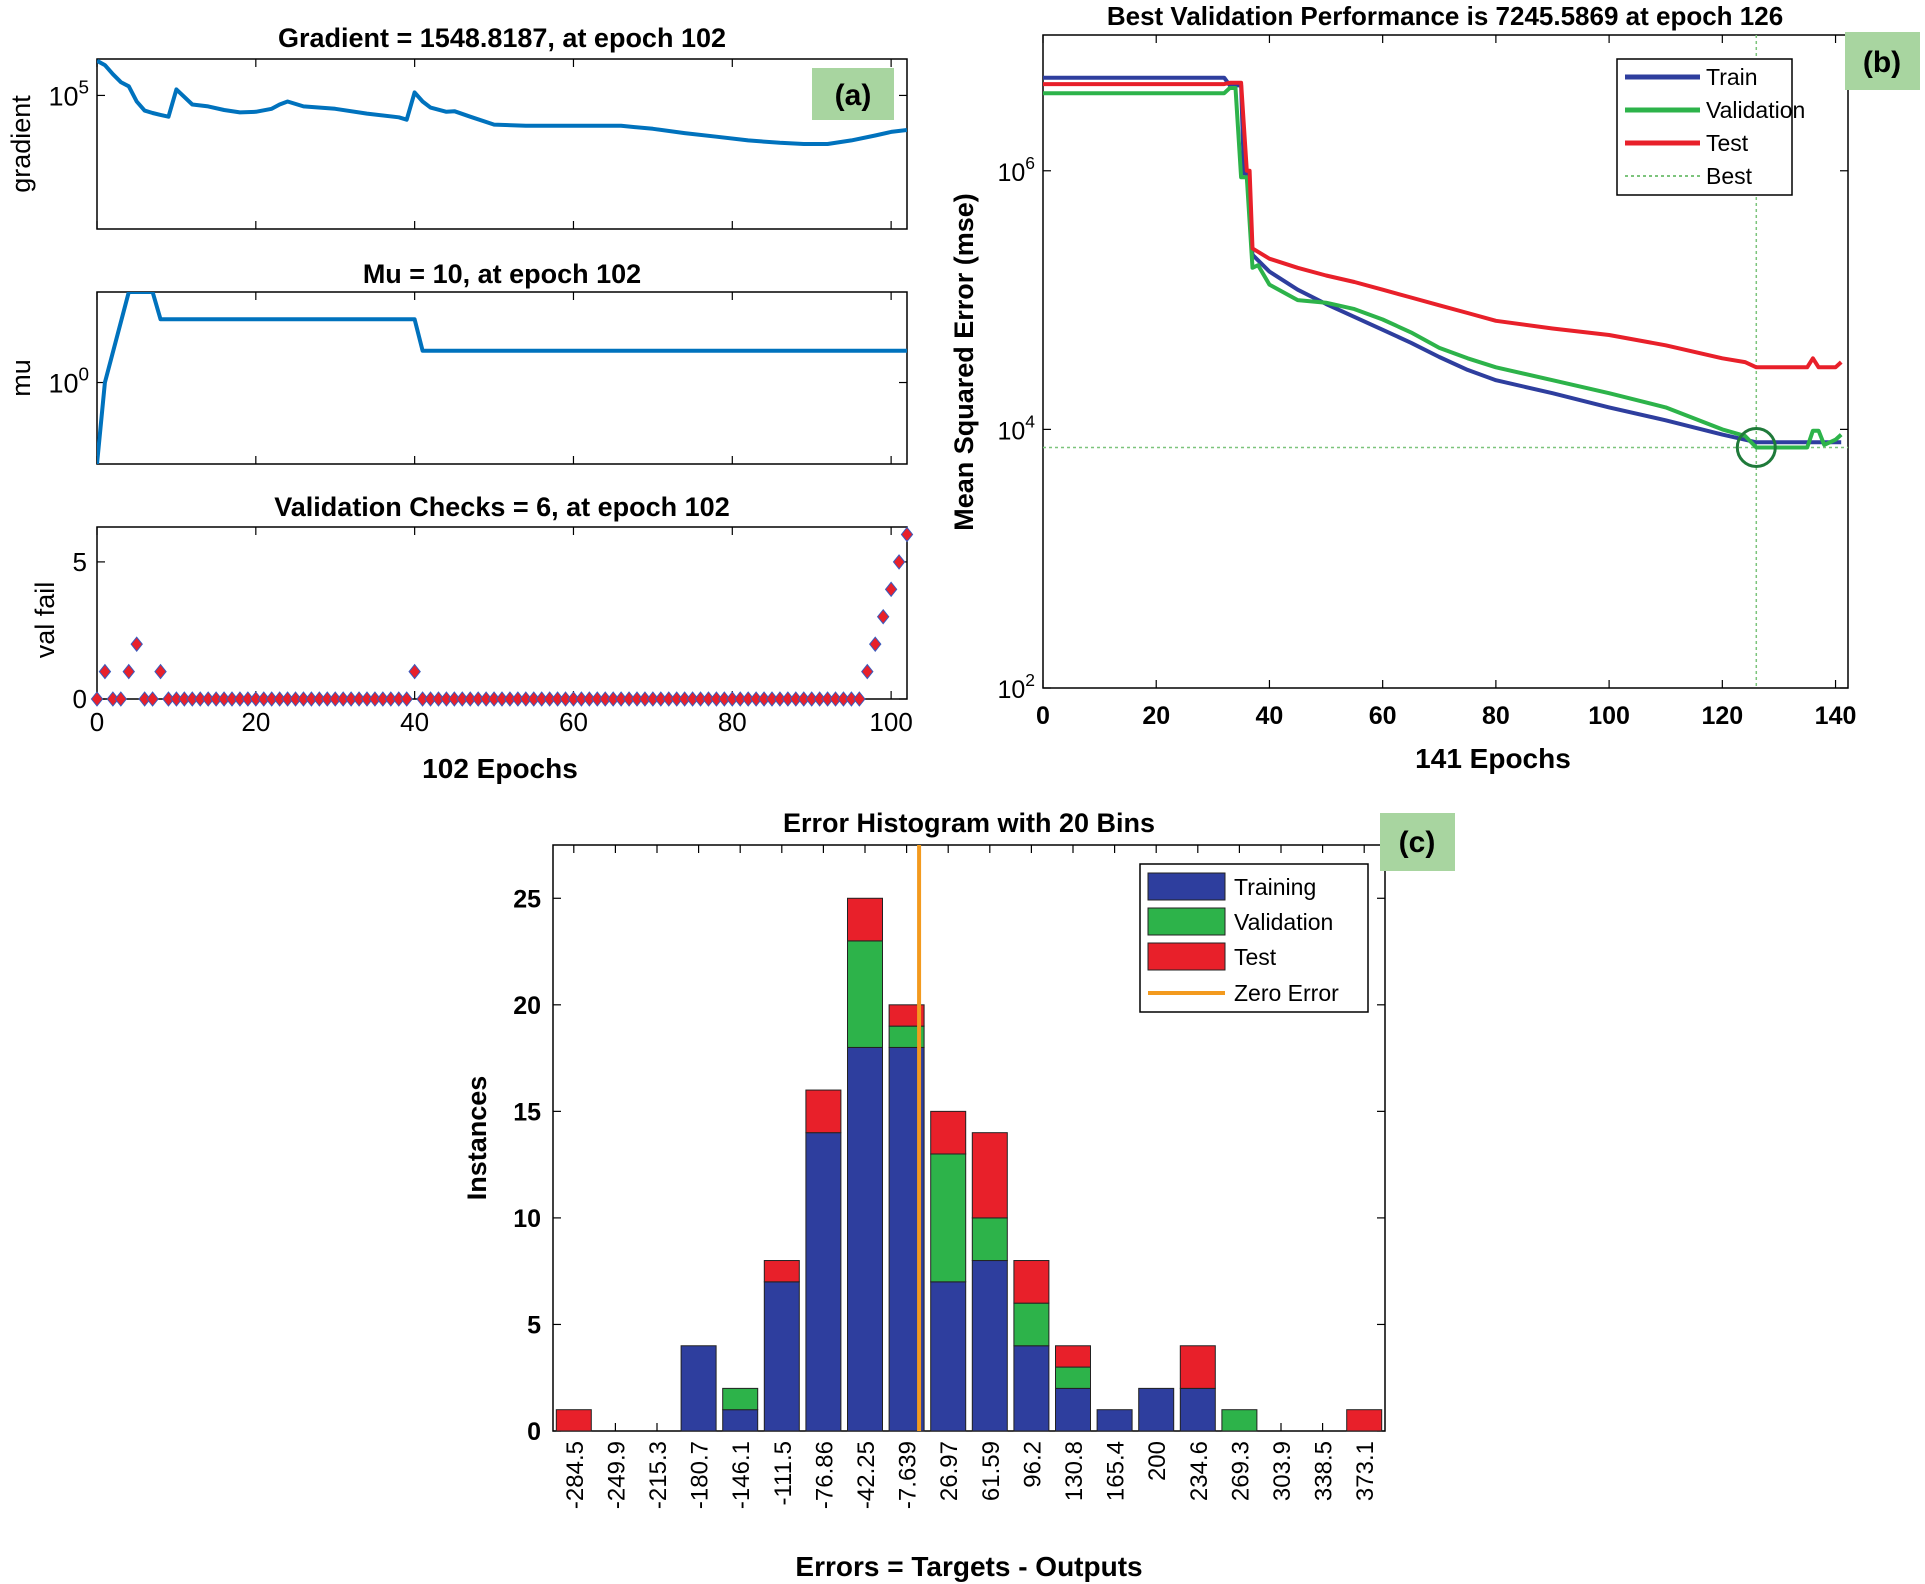 This screenshot has height=1584, width=1925. I want to click on panel-label-b: (b), so click(1882, 61).